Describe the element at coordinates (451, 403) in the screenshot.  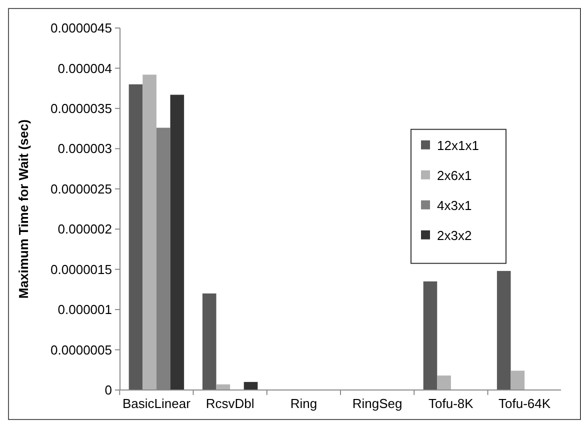
I see `x-tick-label: Tofu-8K` at that location.